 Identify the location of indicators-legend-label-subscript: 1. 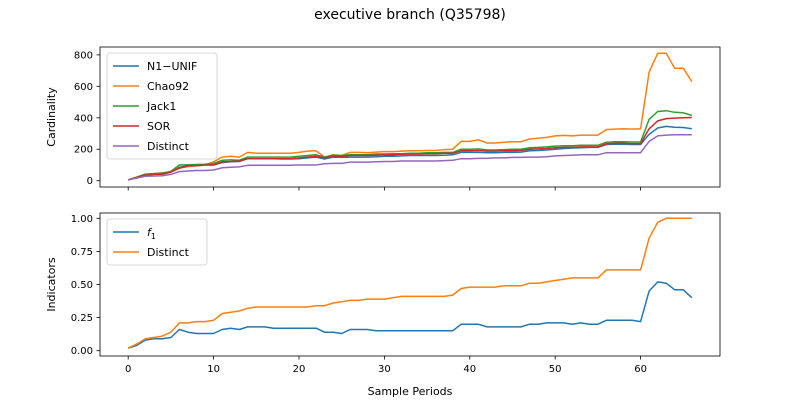
(153, 236).